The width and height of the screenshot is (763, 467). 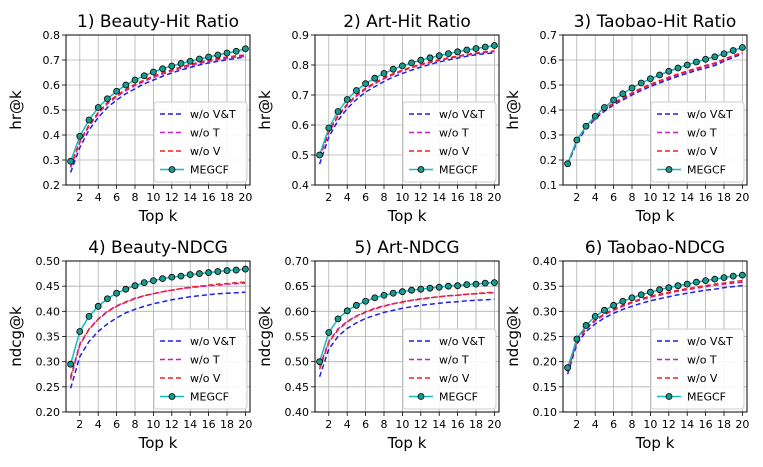 What do you see at coordinates (545, 311) in the screenshot?
I see `y-tick-label: 0.30` at bounding box center [545, 311].